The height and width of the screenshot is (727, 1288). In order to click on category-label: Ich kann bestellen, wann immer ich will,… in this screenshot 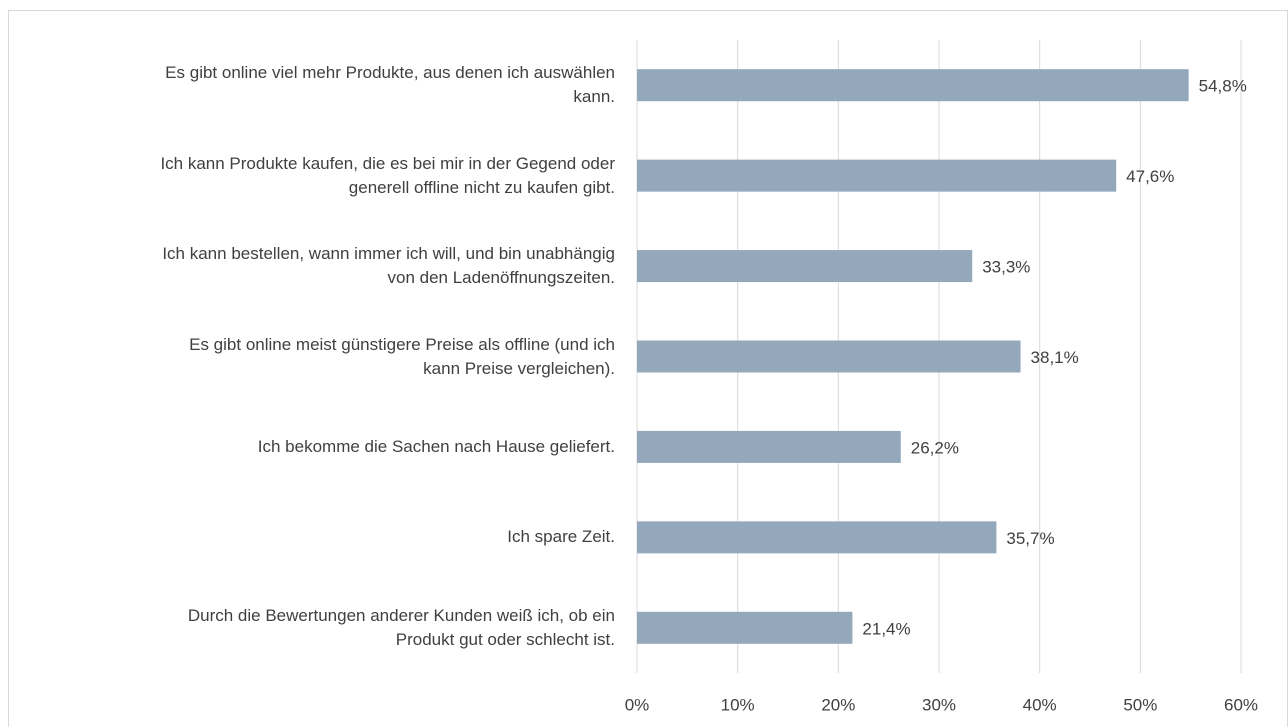, I will do `click(388, 266)`.